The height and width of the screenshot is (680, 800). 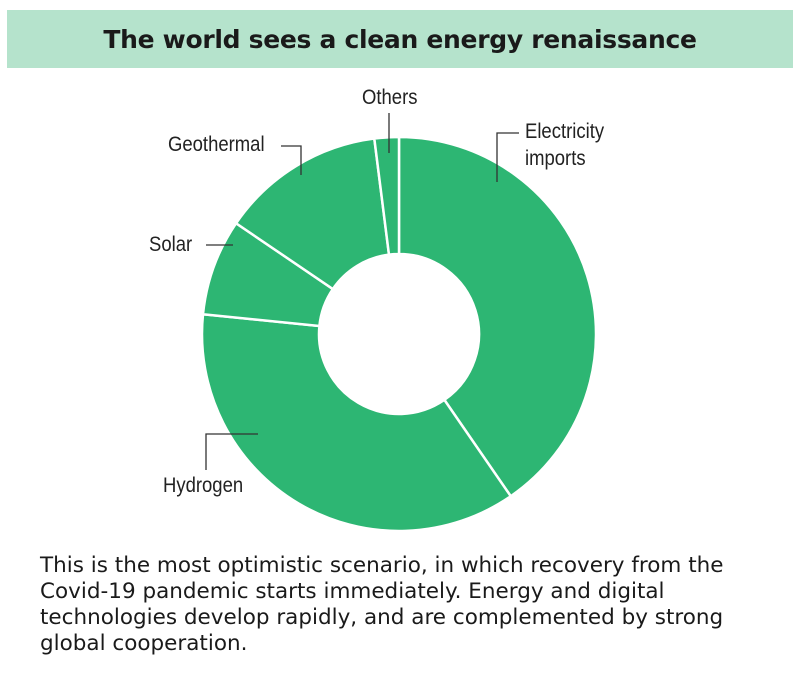 I want to click on leader-geothermal, so click(x=291, y=160).